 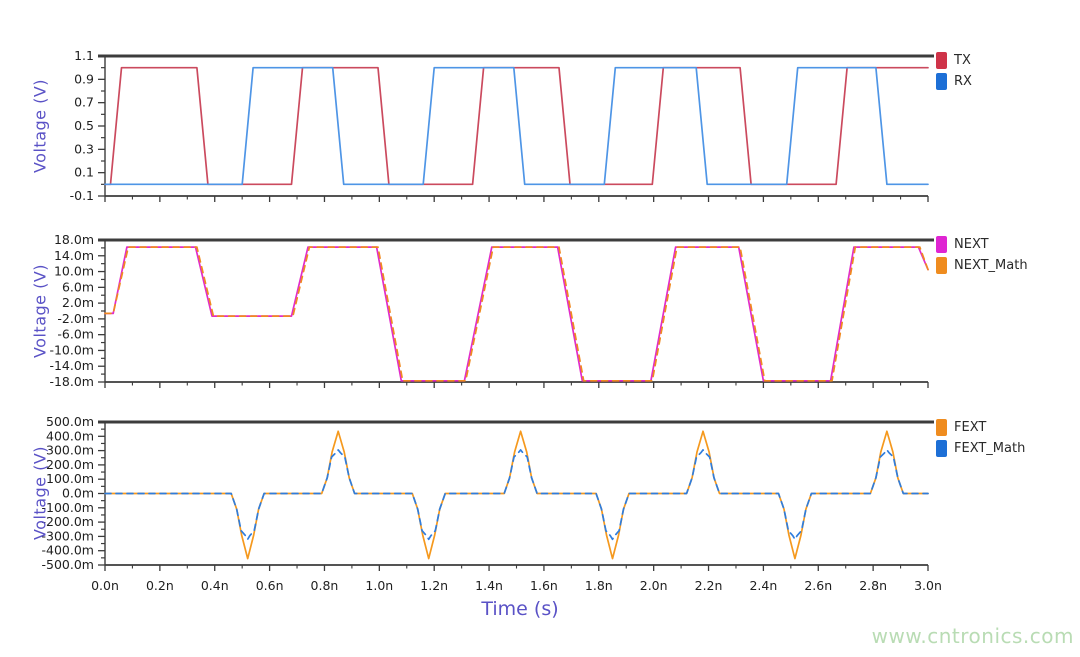 What do you see at coordinates (74, 271) in the screenshot?
I see `y-tick-label: 10.0m` at bounding box center [74, 271].